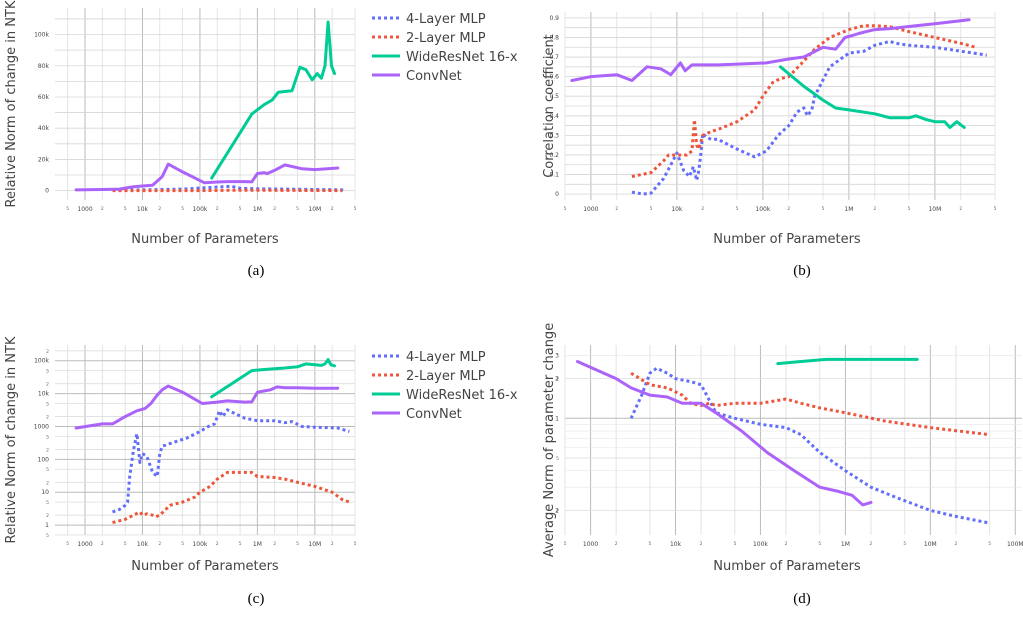  What do you see at coordinates (446, 38) in the screenshot?
I see `legend-entry: 2-Layer MLP` at bounding box center [446, 38].